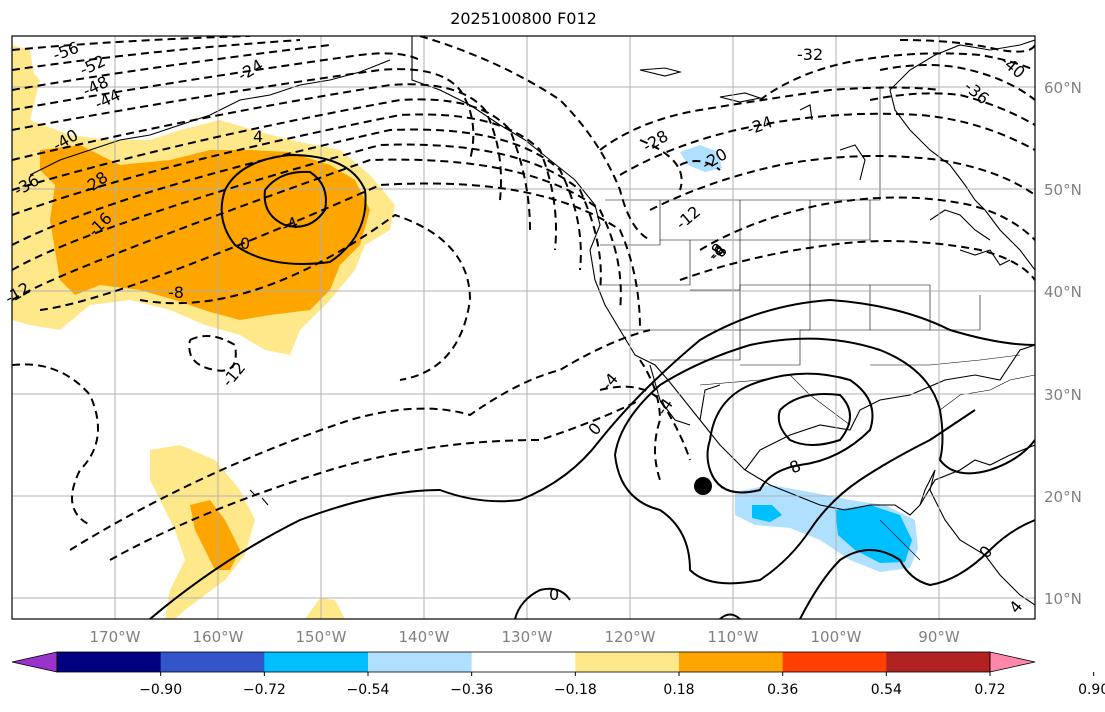 The image size is (1105, 712). Describe the element at coordinates (527, 637) in the screenshot. I see `lon-tick-label: 130°W` at that location.